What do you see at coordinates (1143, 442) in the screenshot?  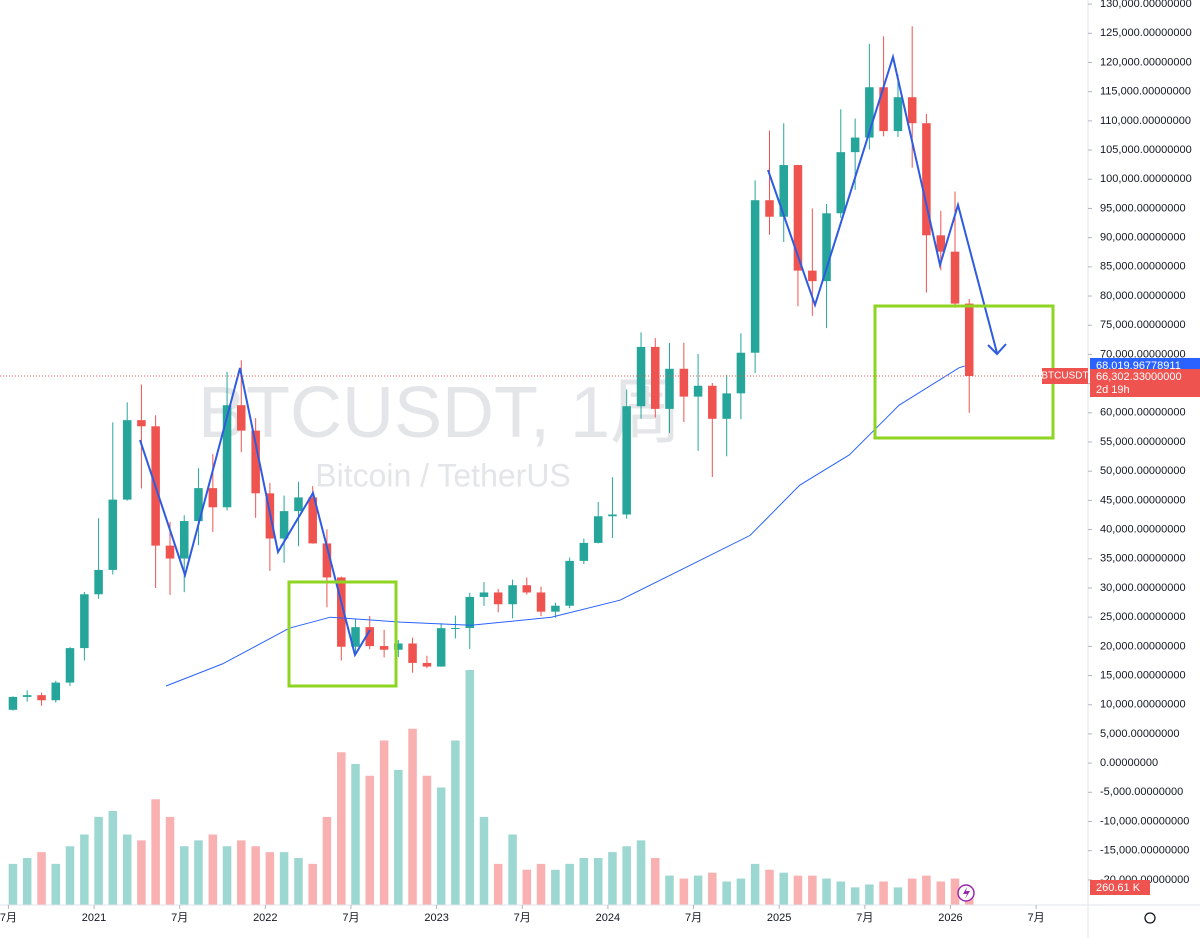 I see `y-tick-label: 55,000.00000000` at bounding box center [1143, 442].